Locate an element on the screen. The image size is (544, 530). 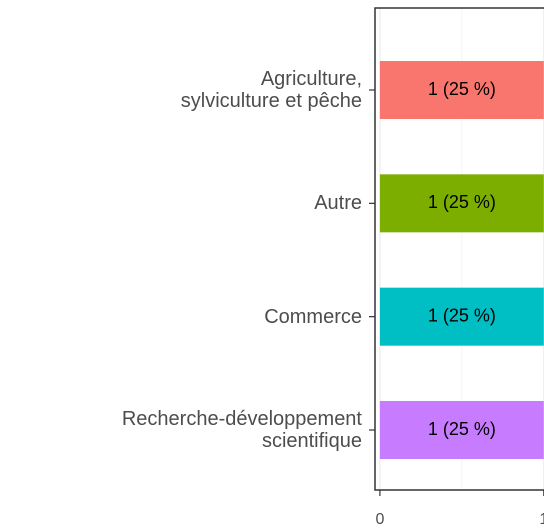
y-tick-label: Commerce is located at coordinates (313, 316).